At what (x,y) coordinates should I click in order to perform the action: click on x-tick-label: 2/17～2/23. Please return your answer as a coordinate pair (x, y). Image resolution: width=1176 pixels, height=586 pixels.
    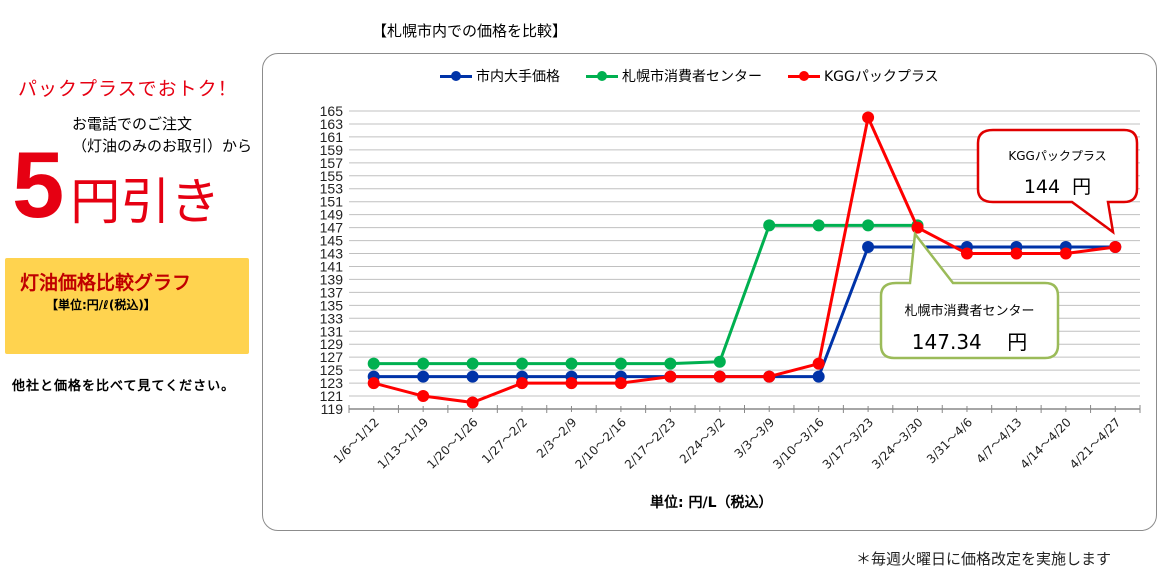
    Looking at the image, I should click on (650, 443).